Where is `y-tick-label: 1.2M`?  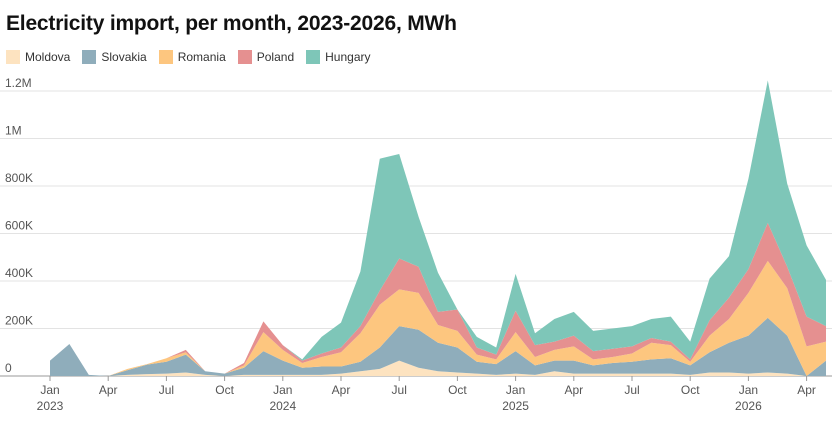
y-tick-label: 1.2M is located at coordinates (18, 83).